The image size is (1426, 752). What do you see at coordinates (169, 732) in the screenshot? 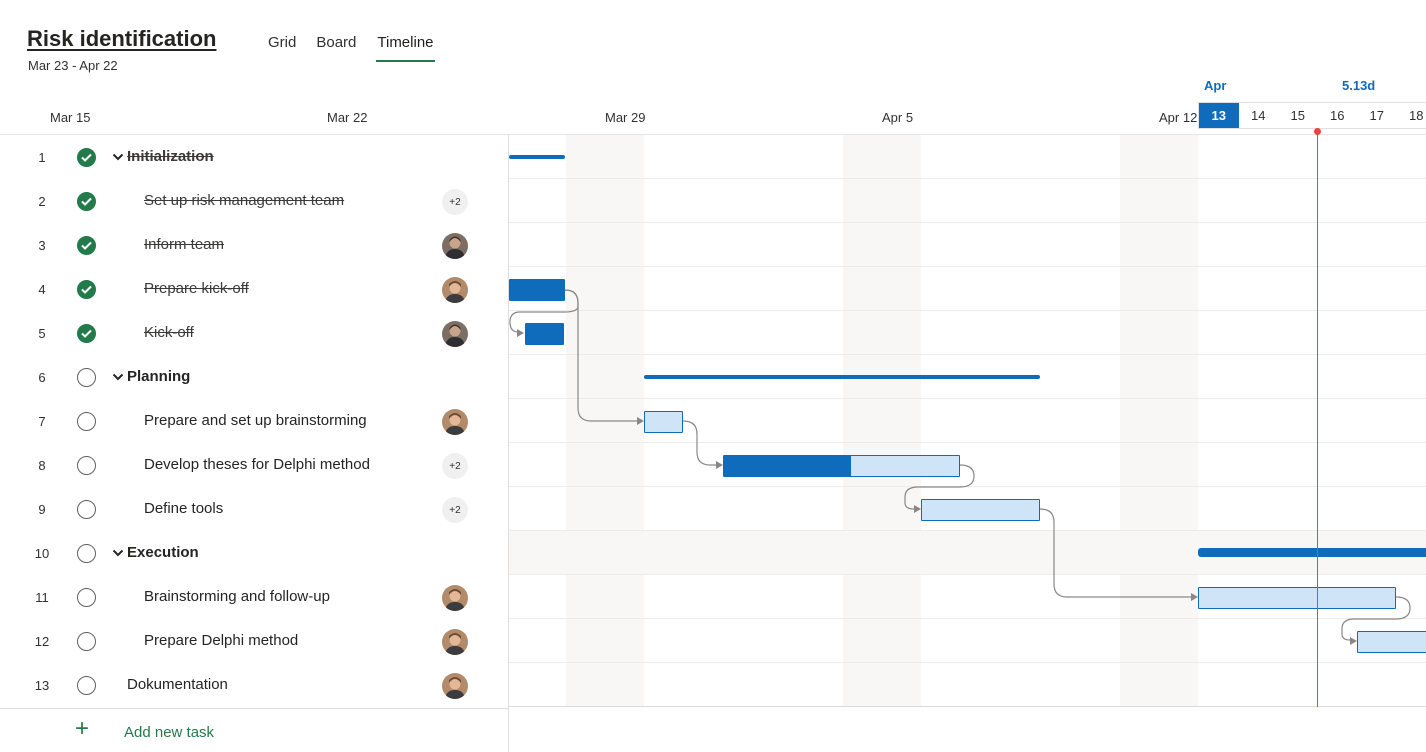
I see `add-new-task-label: Add new task` at bounding box center [169, 732].